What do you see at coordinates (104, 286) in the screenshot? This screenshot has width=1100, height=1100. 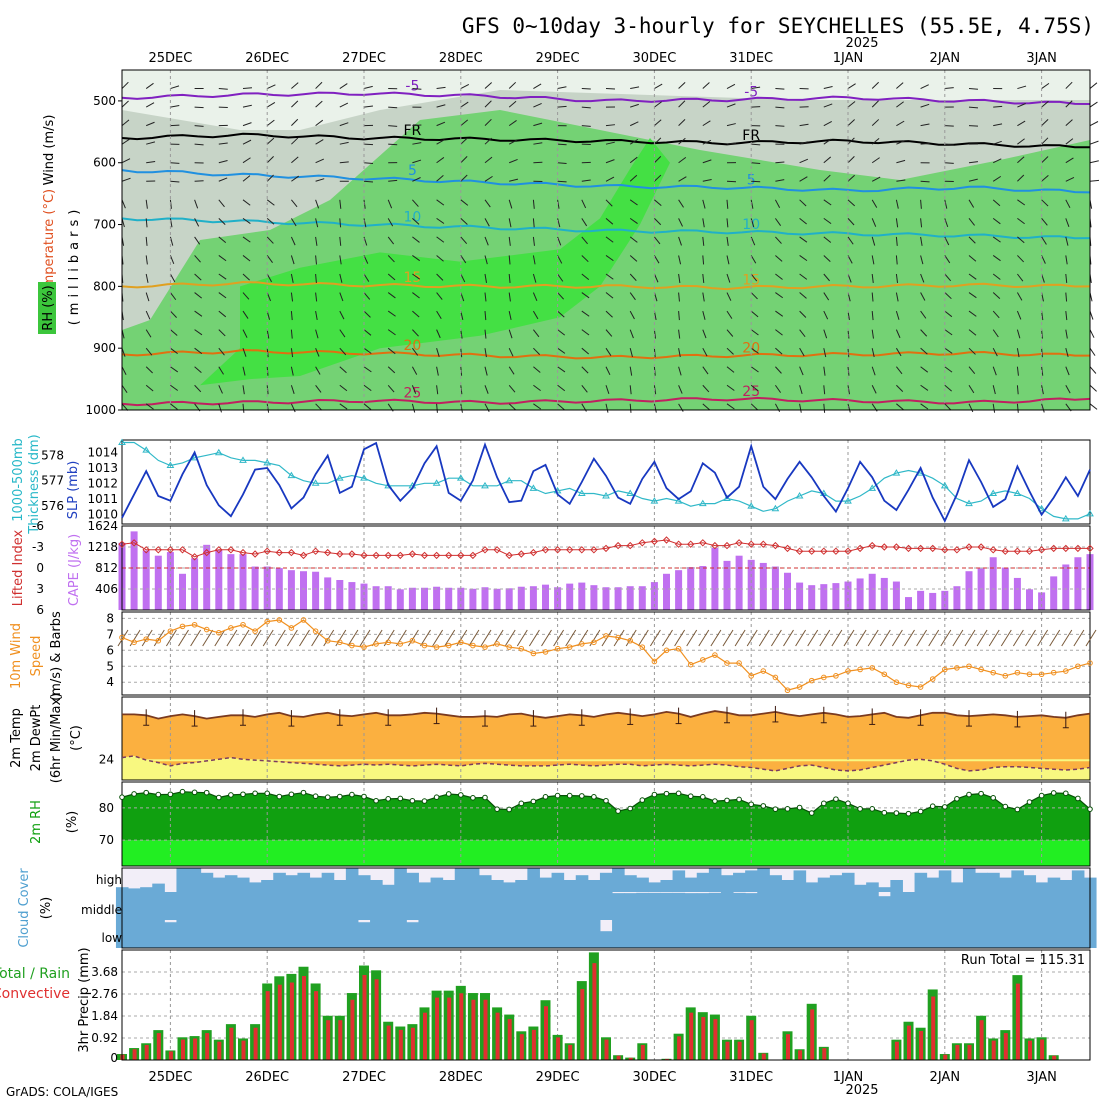 I see `pressure-tick-label: 800` at bounding box center [104, 286].